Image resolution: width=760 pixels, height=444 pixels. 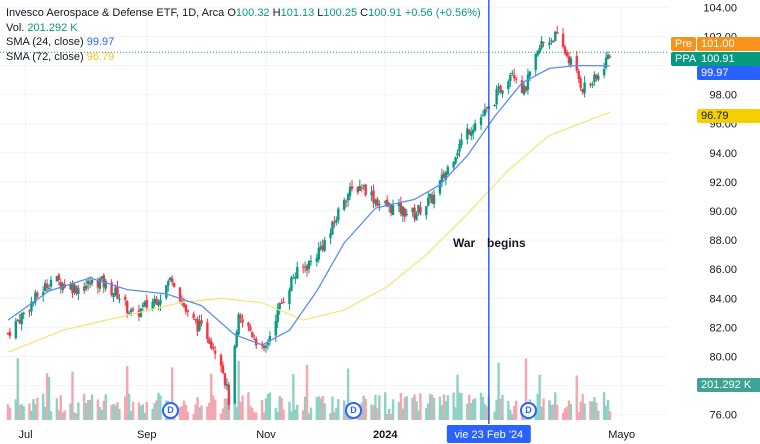 What do you see at coordinates (528, 410) in the screenshot?
I see `dividend-marker-3: D` at bounding box center [528, 410].